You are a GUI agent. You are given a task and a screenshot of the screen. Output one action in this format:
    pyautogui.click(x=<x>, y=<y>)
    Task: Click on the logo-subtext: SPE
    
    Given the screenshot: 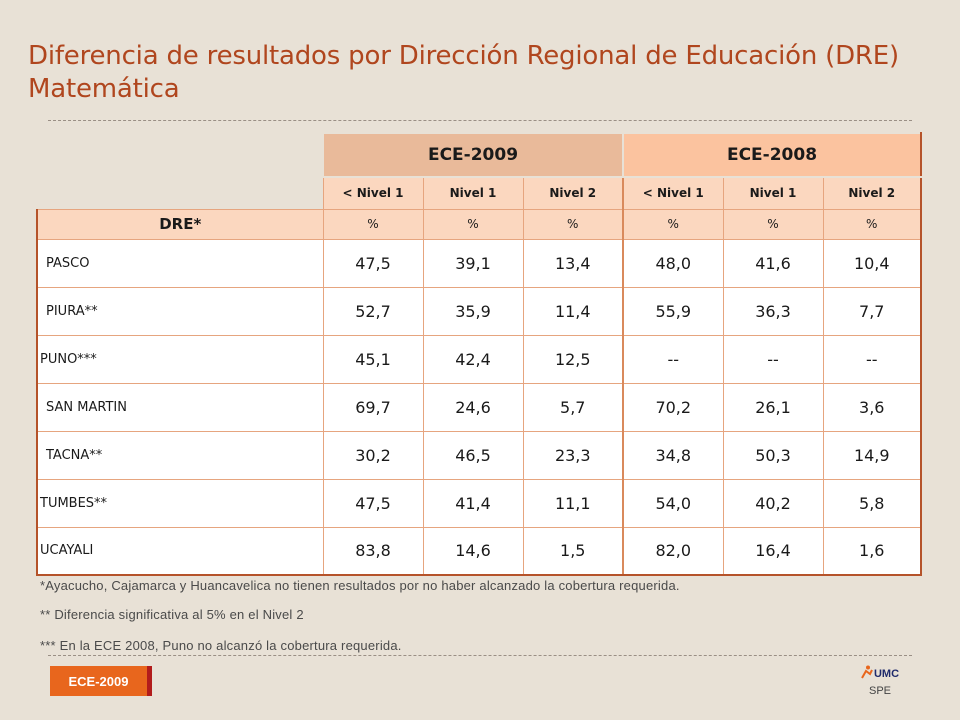 What is the action you would take?
    pyautogui.click(x=879, y=691)
    